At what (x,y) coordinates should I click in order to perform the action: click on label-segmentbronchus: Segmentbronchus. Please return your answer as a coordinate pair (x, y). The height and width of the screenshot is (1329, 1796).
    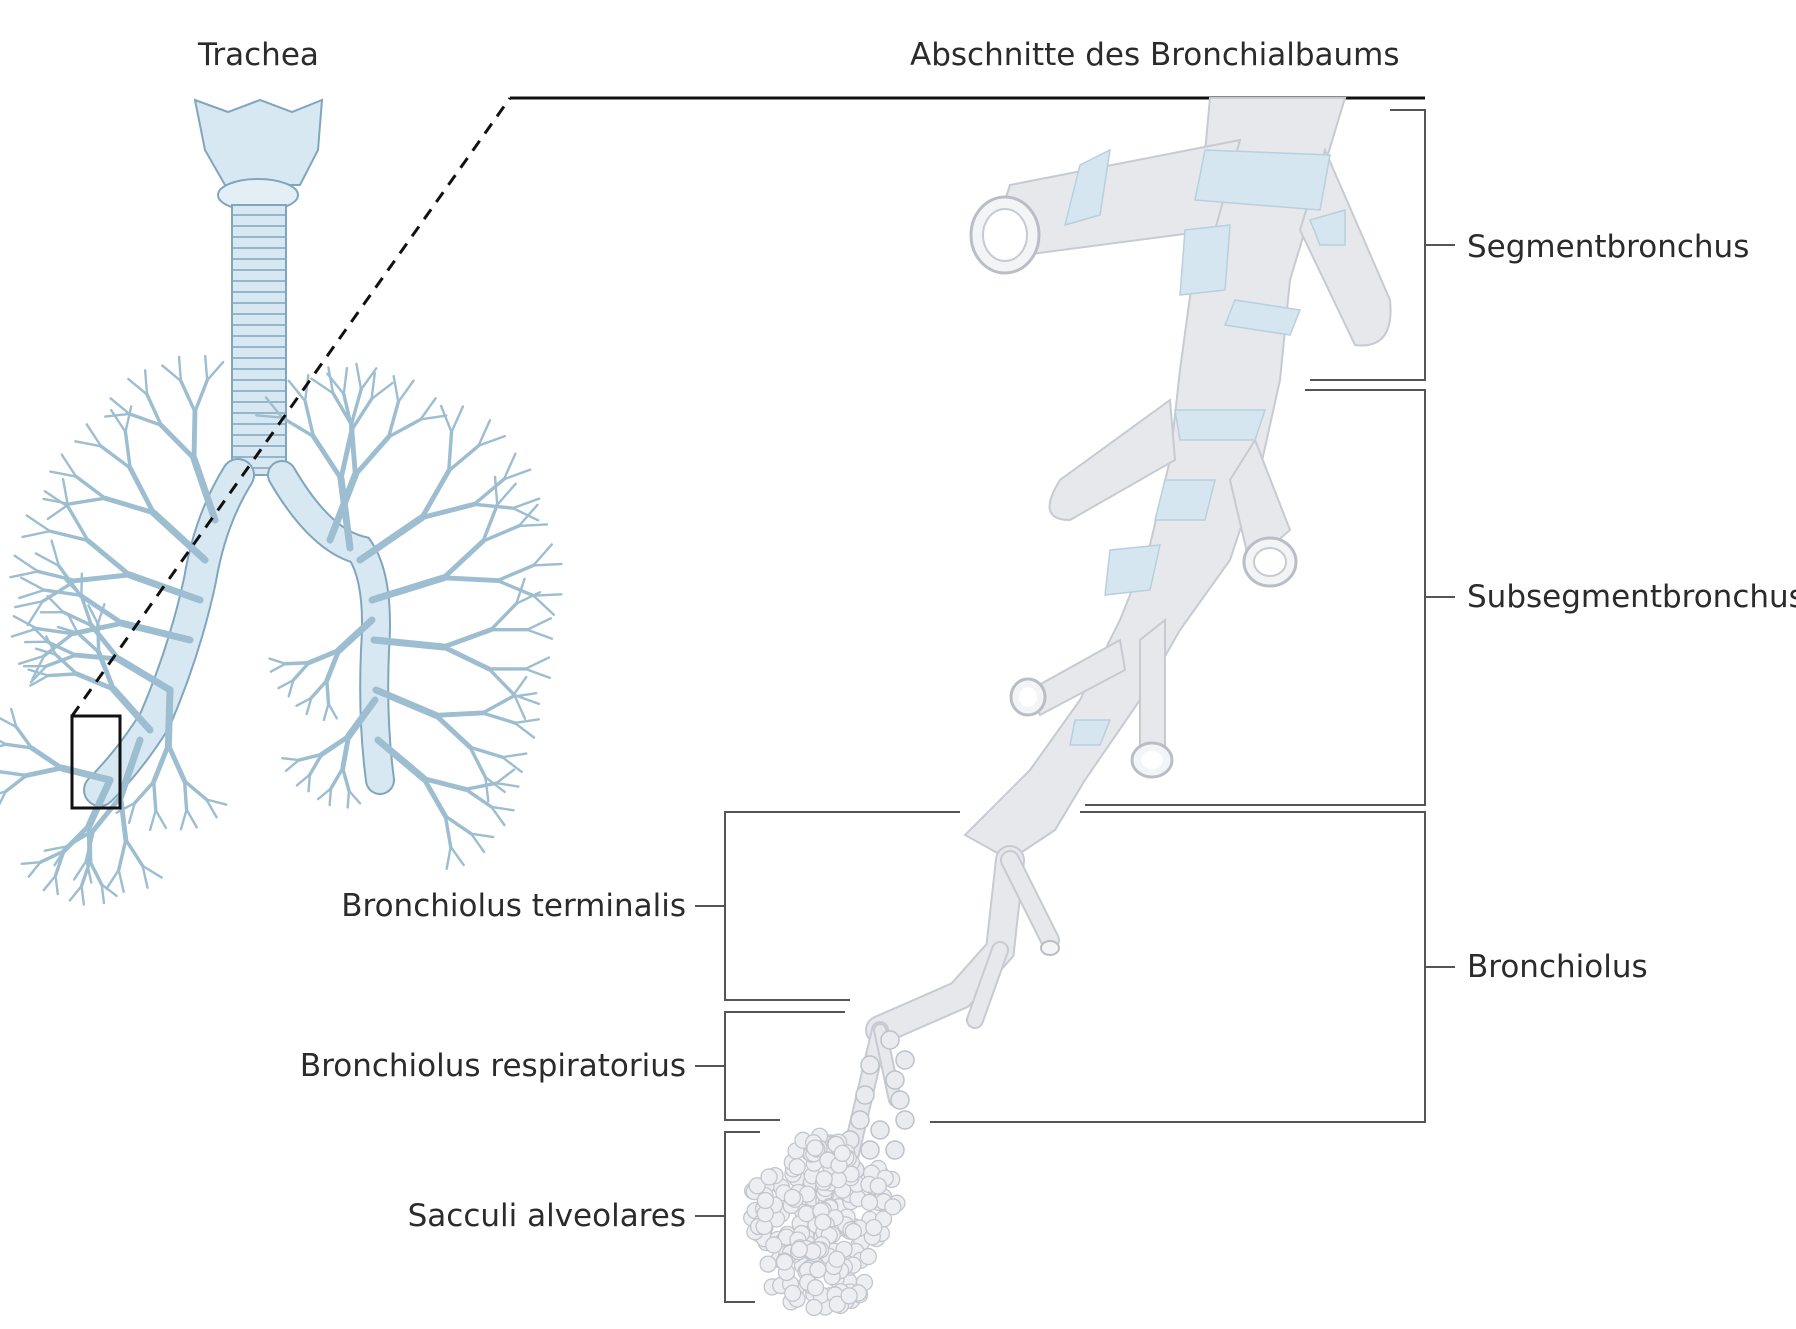
    Looking at the image, I should click on (1608, 247).